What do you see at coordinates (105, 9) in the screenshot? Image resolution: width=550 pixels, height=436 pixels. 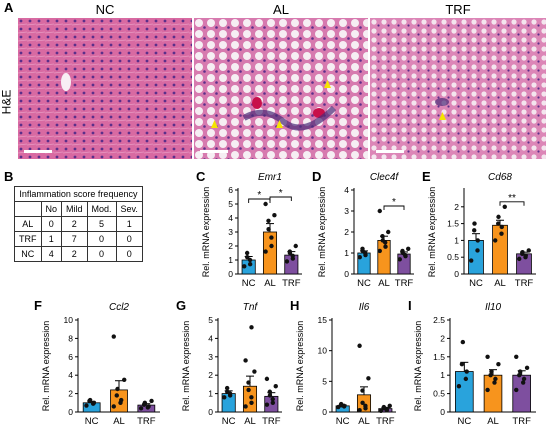 I see `micrograph-label-nc: NC` at bounding box center [105, 9].